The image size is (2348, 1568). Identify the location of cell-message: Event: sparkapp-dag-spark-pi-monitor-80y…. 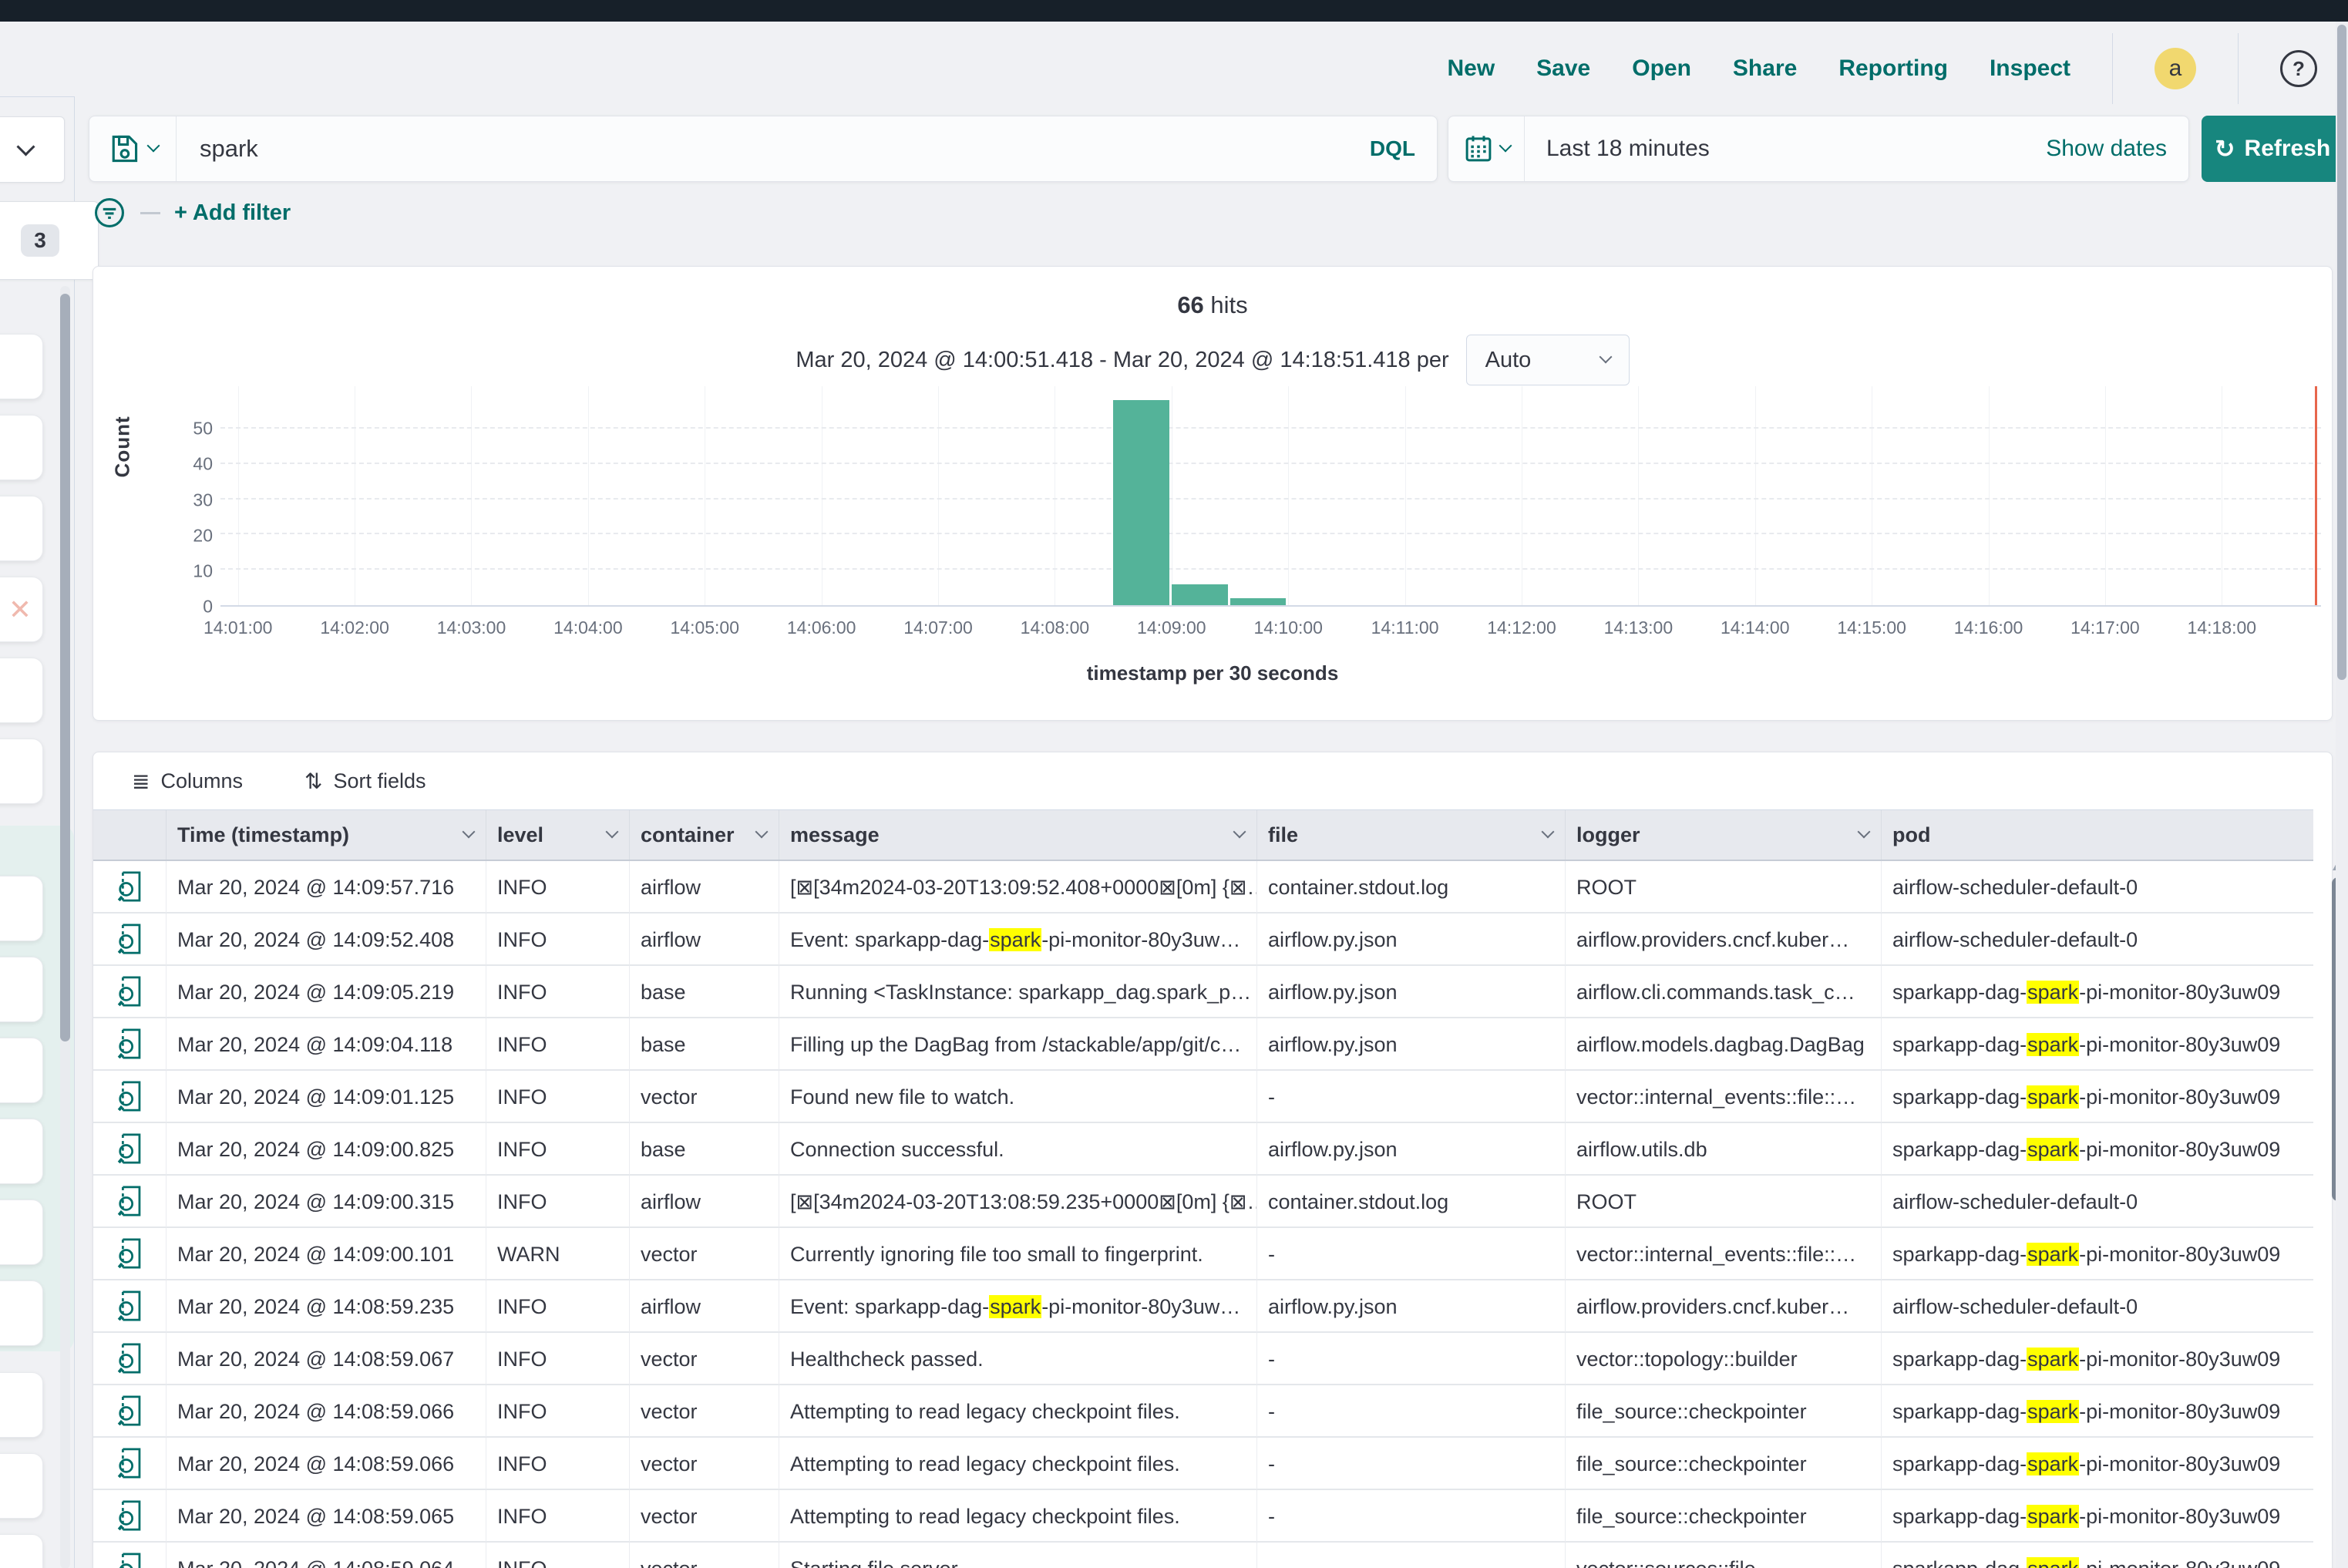
(1018, 940).